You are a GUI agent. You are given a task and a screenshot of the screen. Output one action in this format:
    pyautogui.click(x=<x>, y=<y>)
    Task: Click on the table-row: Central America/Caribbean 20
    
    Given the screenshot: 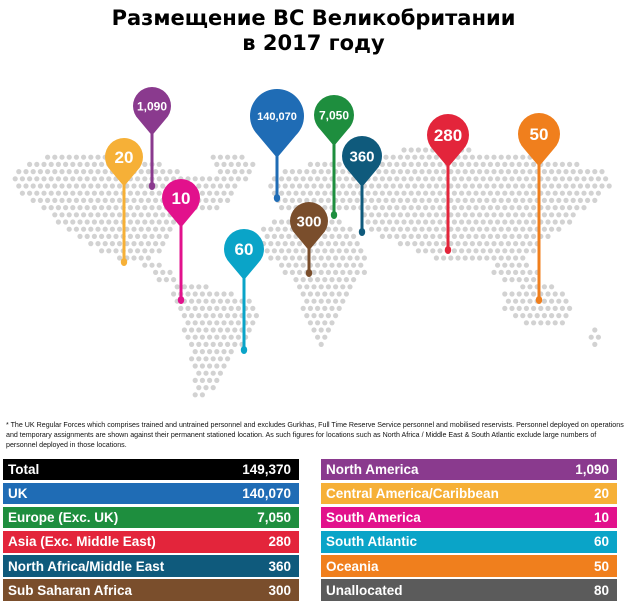 What is the action you would take?
    pyautogui.click(x=469, y=494)
    